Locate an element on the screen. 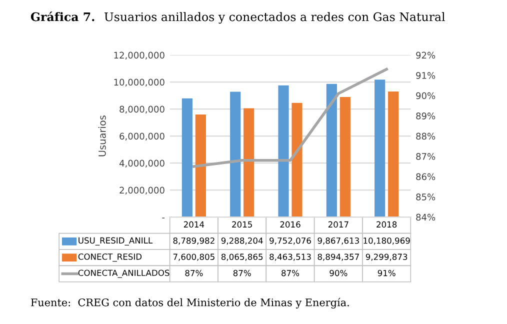 This screenshot has height=324, width=507. data-label: 9,867,613 is located at coordinates (338, 241).